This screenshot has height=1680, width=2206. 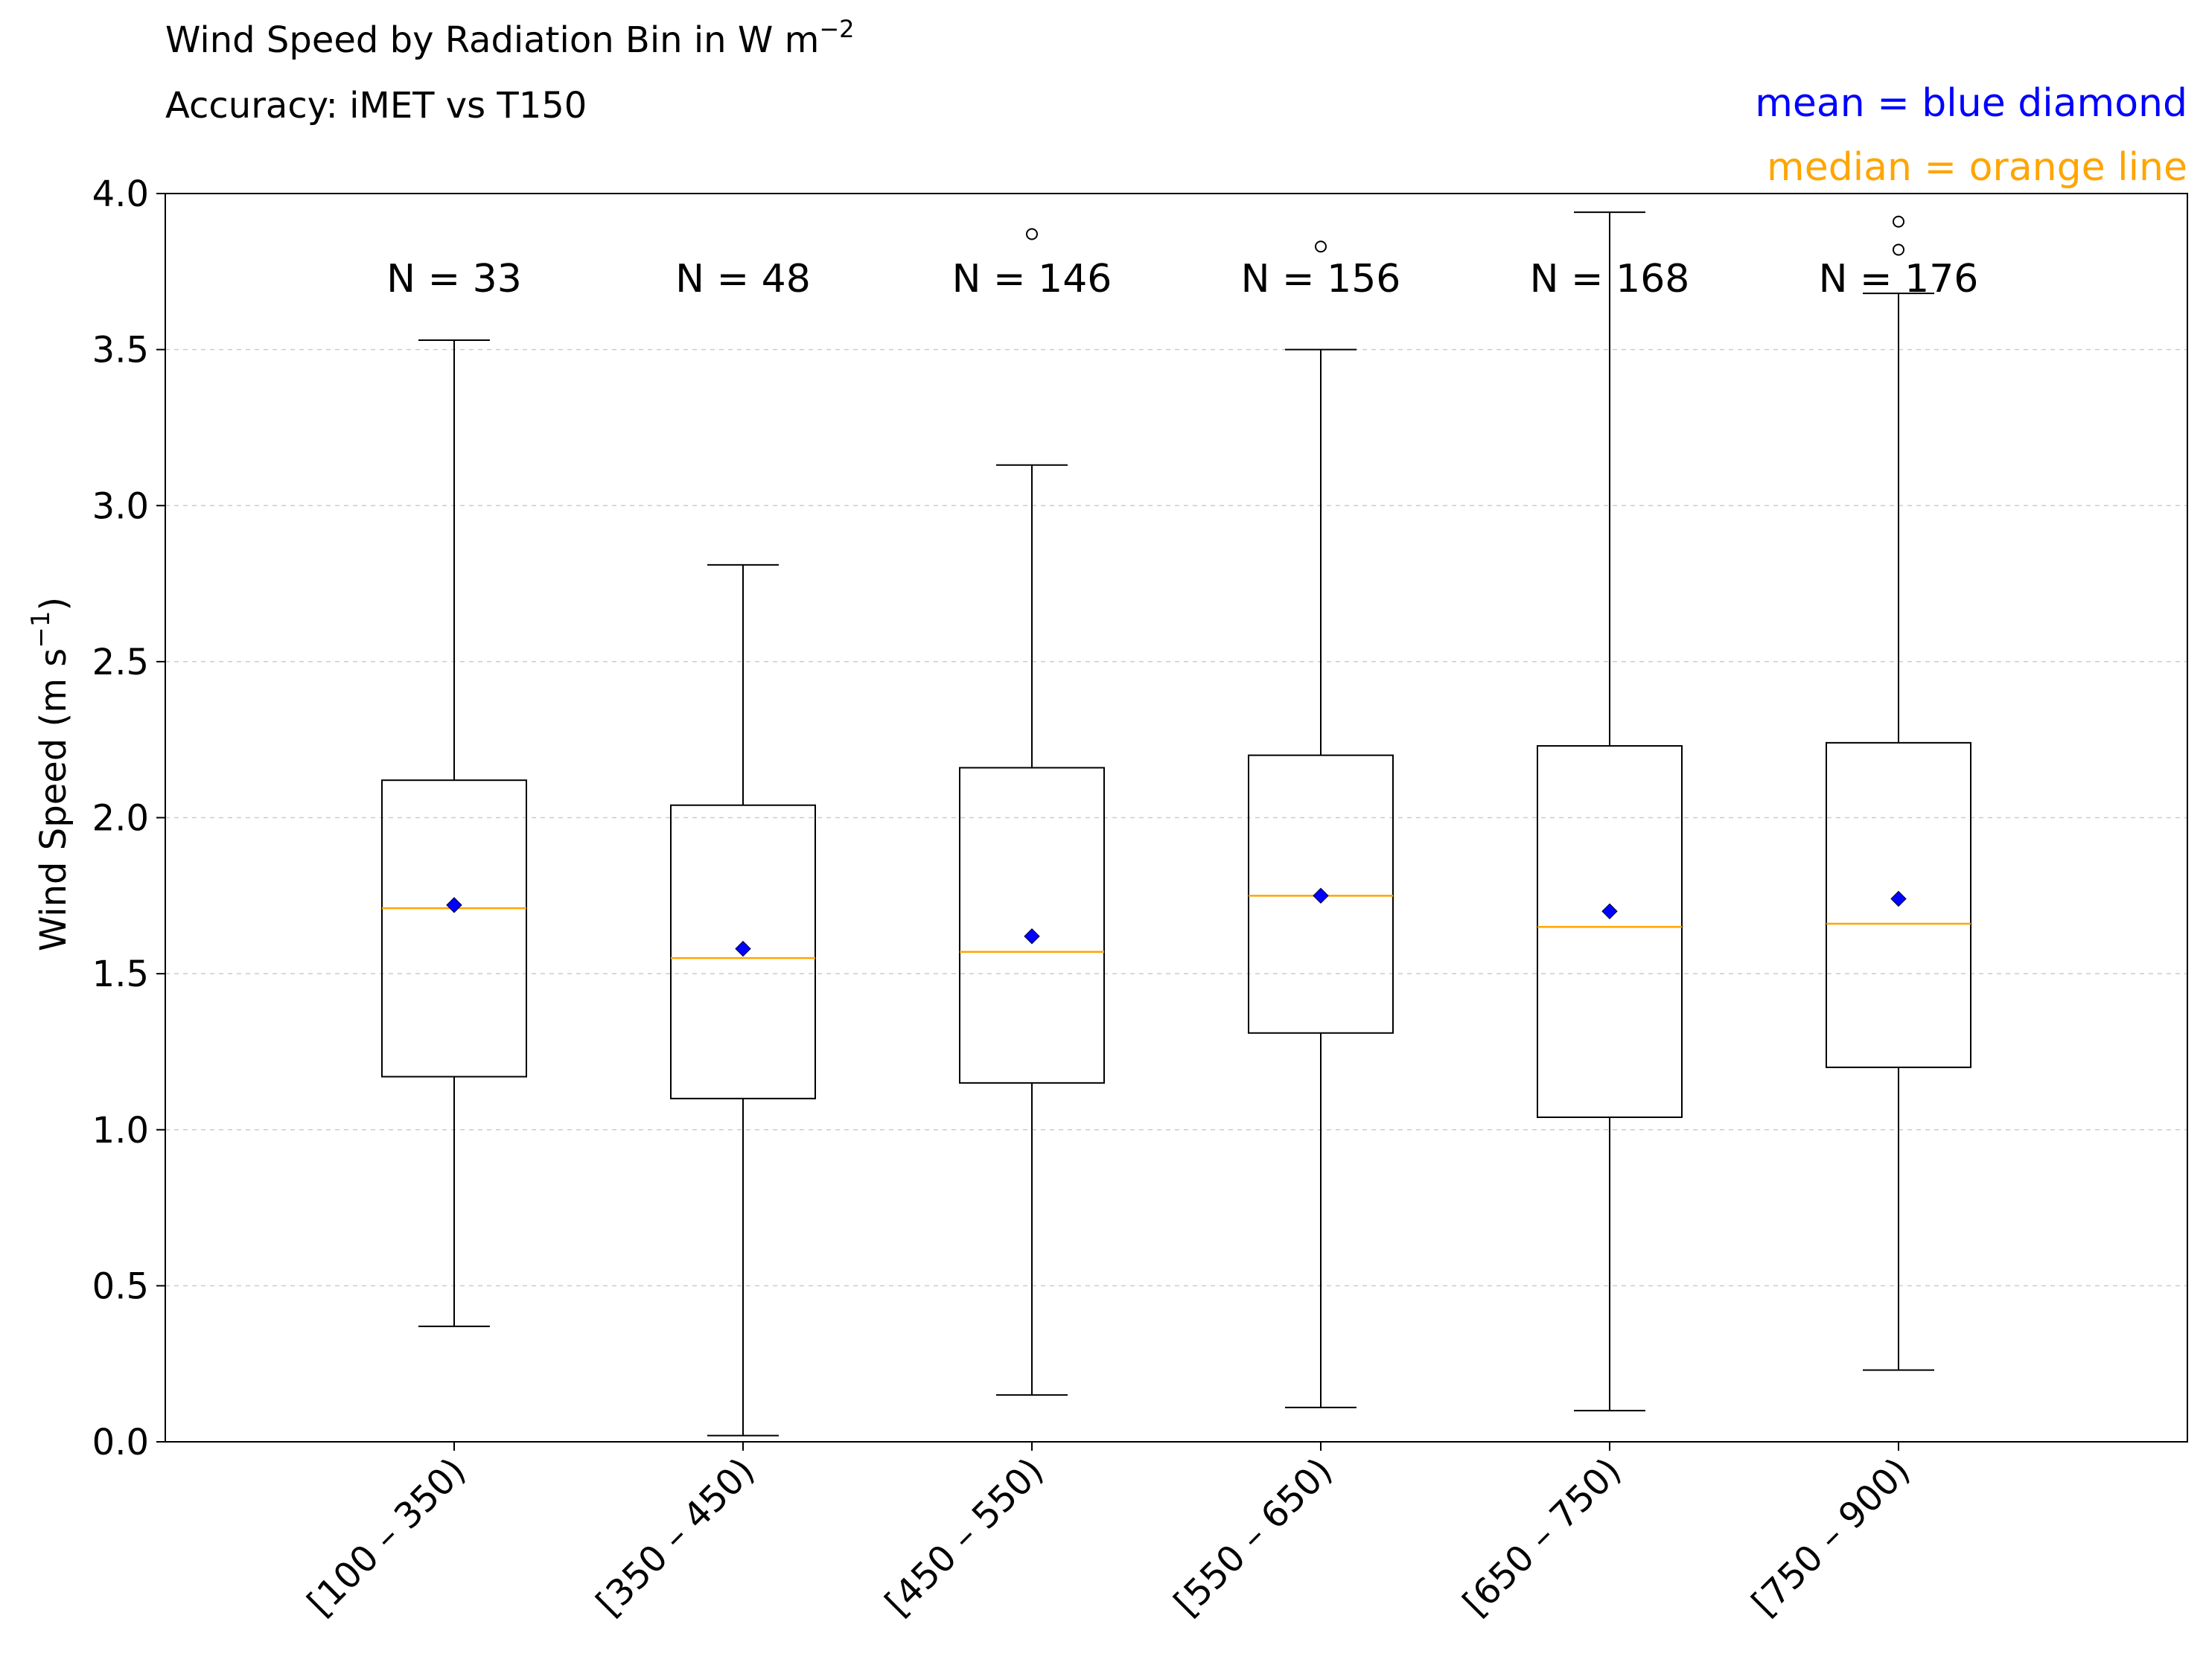 What do you see at coordinates (964, 1537) in the screenshot?
I see `x-tick-label: [450 – 550)` at bounding box center [964, 1537].